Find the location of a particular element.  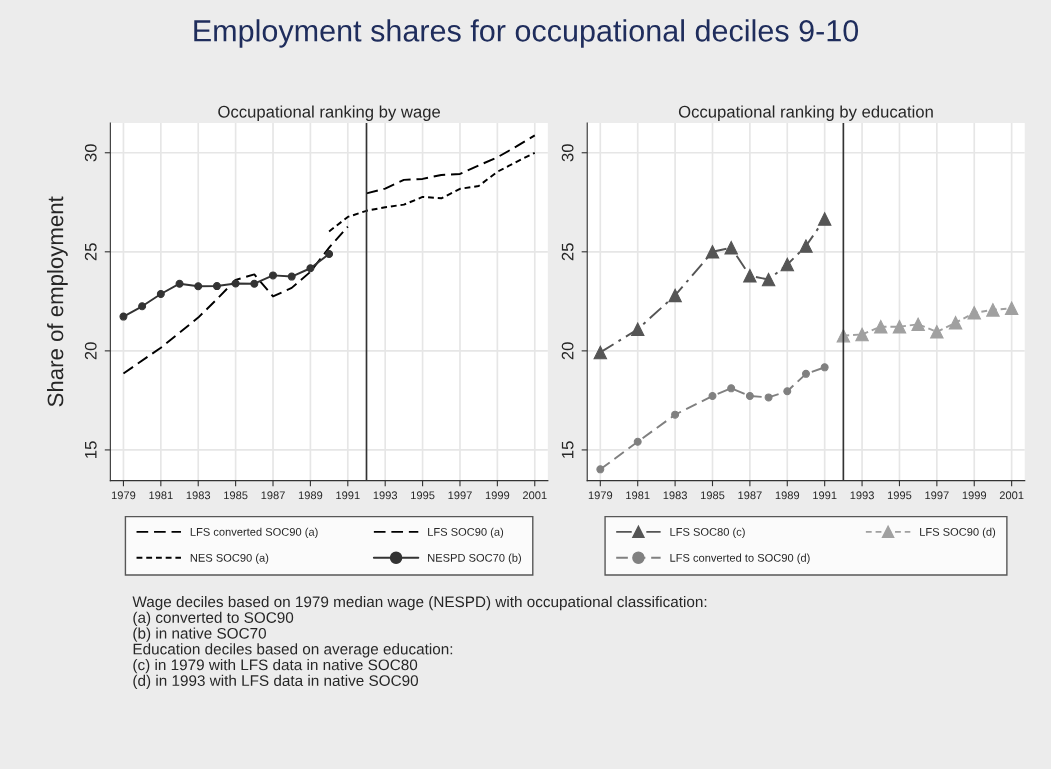

text: (d) in 1993 with LFS data in native SOC90 is located at coordinates (276, 682).